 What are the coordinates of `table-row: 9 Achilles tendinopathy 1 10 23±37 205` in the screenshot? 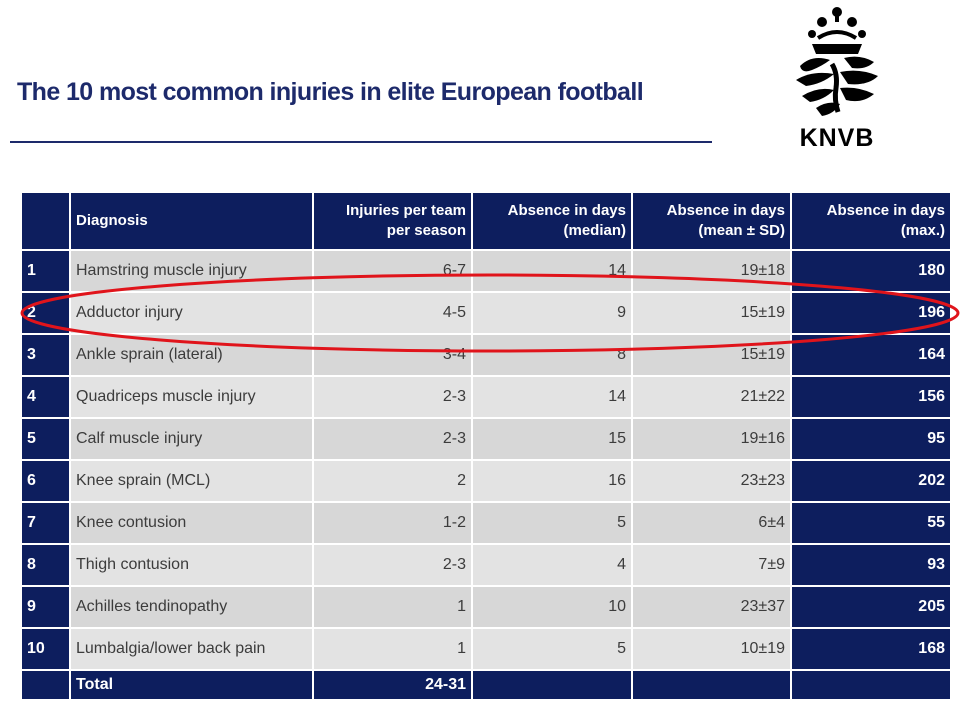 It's located at (486, 607).